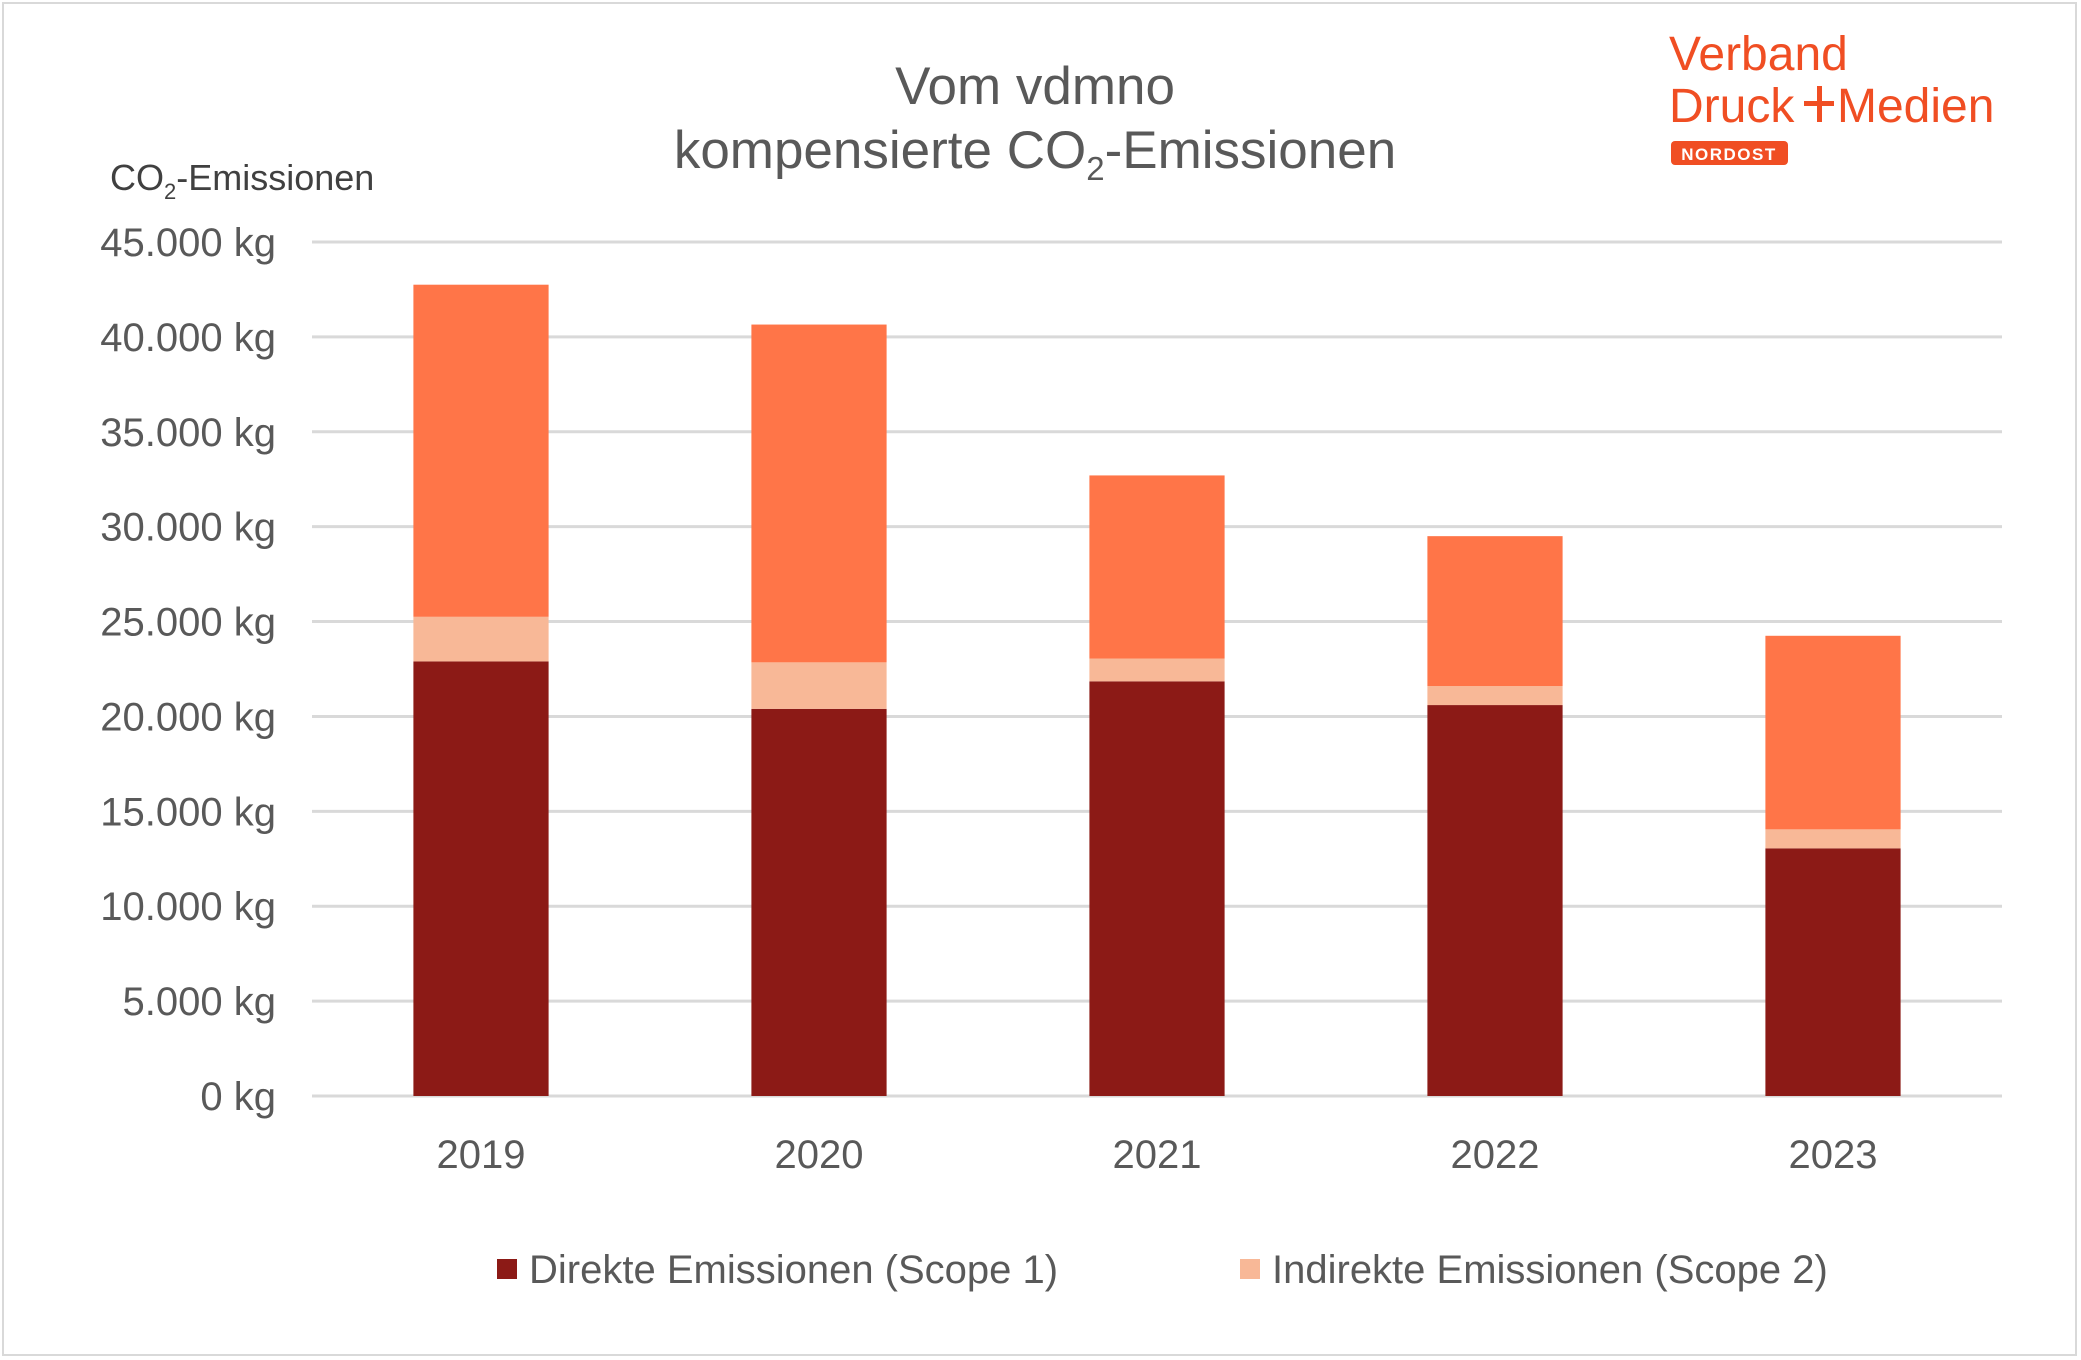 This screenshot has width=2081, height=1360. Describe the element at coordinates (1550, 1270) in the screenshot. I see `legend-label: Indirekte Emissionen (Scope 2)` at that location.